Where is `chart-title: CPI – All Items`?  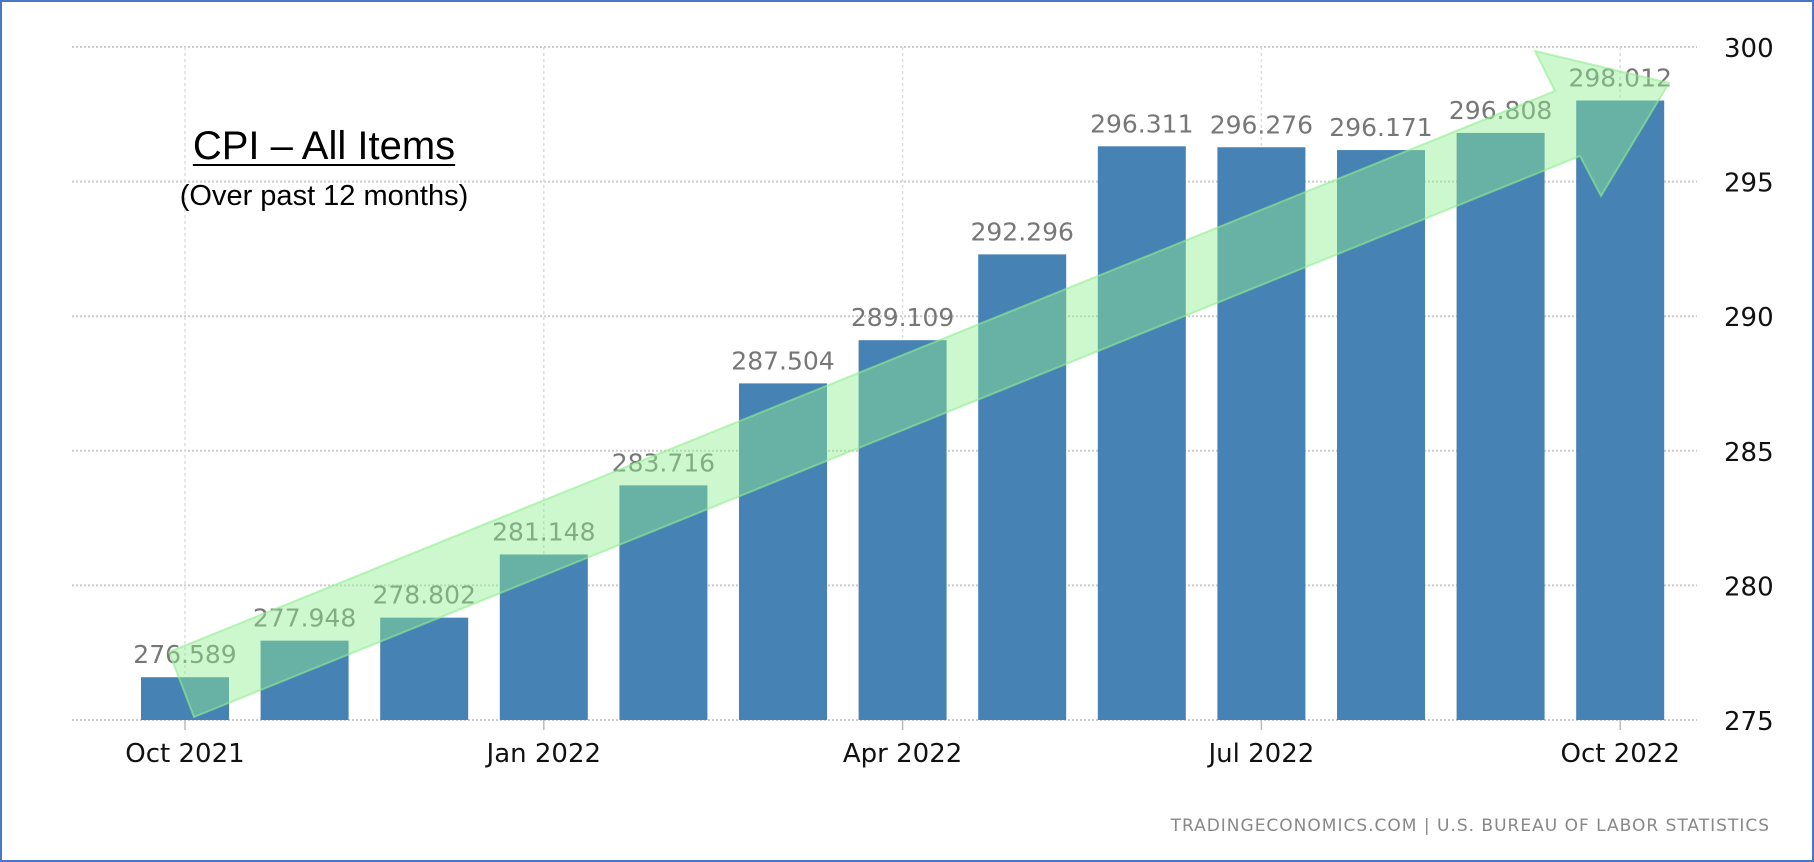
chart-title: CPI – All Items is located at coordinates (324, 146).